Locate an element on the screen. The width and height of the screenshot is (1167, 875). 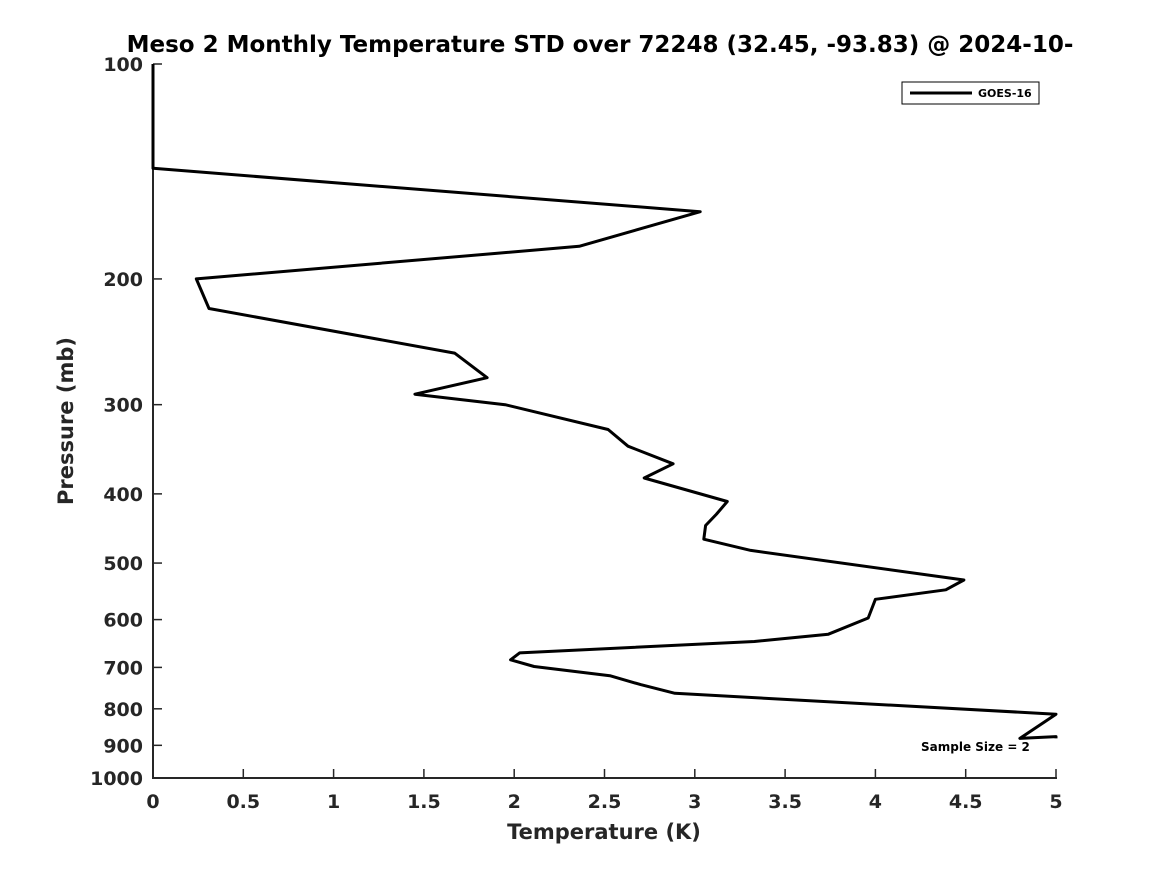
y-tick-label: 1000 is located at coordinates (116, 779).